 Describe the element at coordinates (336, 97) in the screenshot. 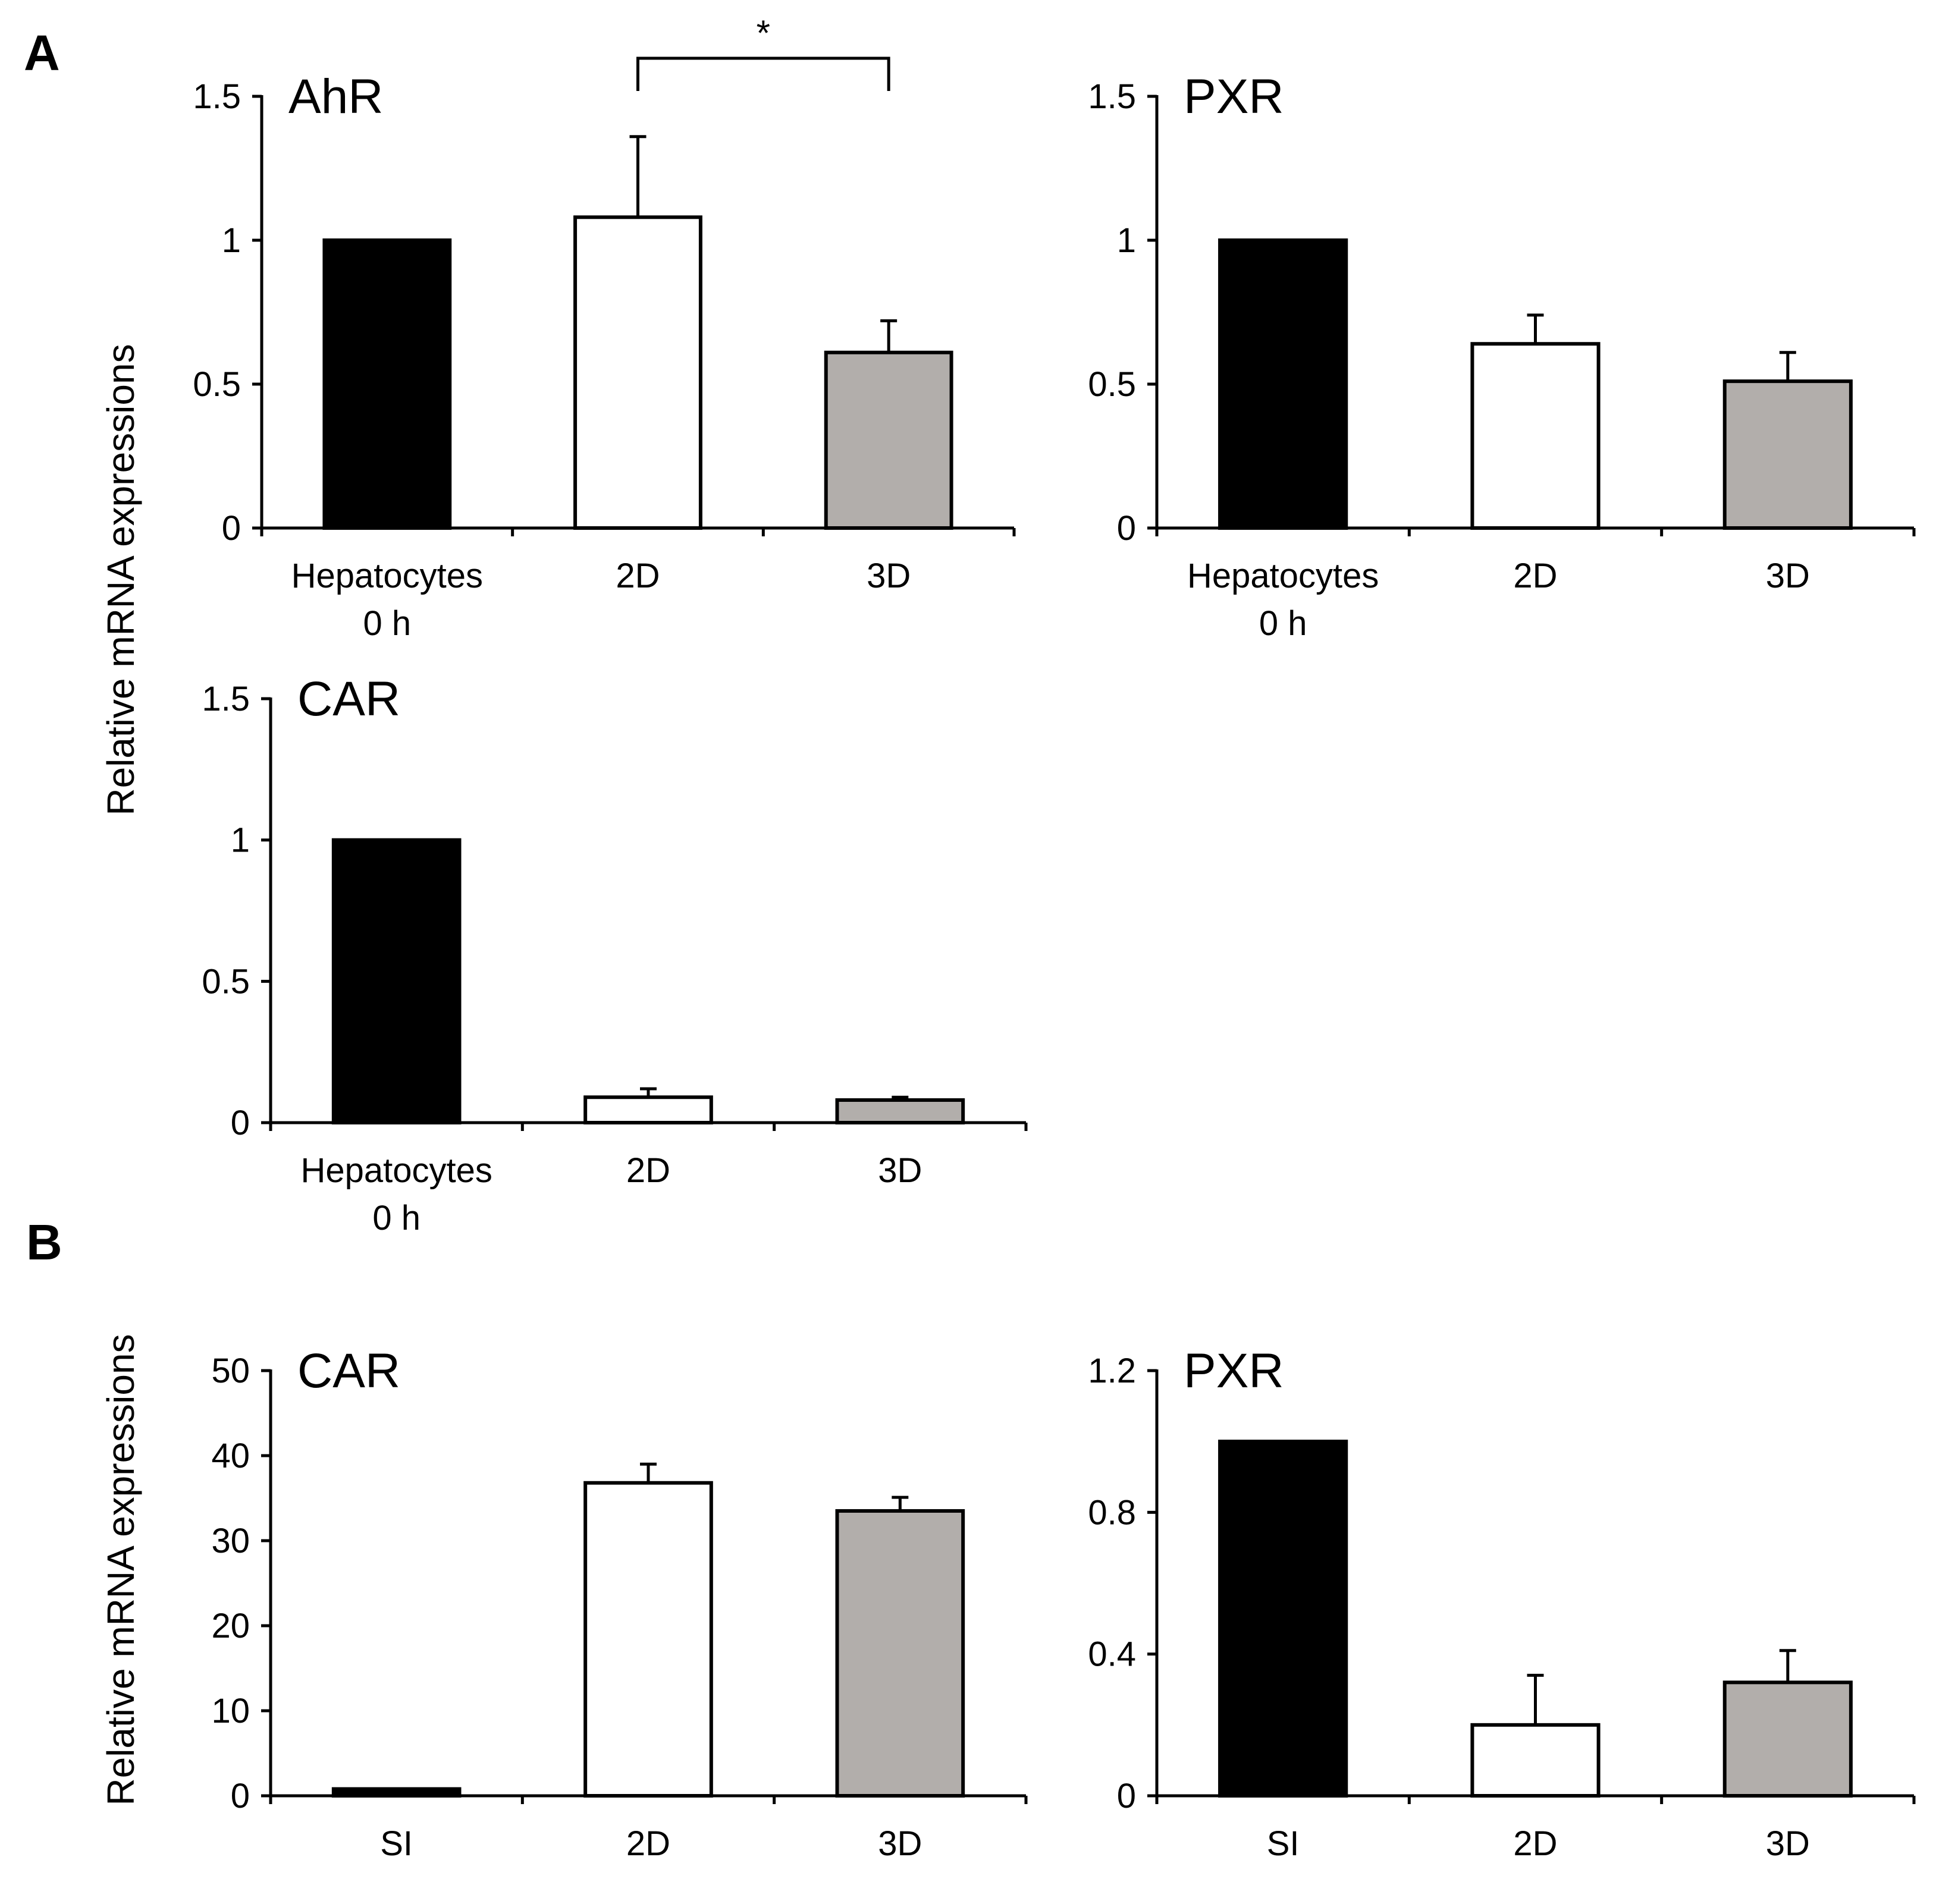

I see `chart-title: AhR` at that location.